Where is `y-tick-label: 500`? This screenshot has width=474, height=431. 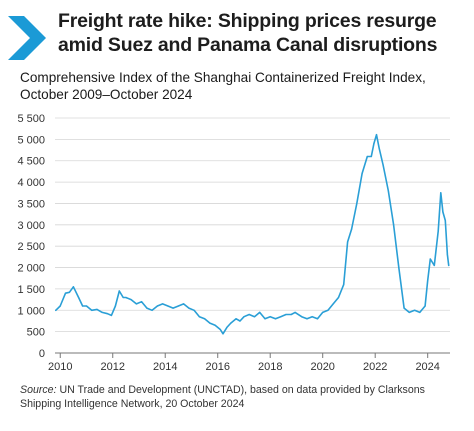 y-tick-label: 500 is located at coordinates (36, 333).